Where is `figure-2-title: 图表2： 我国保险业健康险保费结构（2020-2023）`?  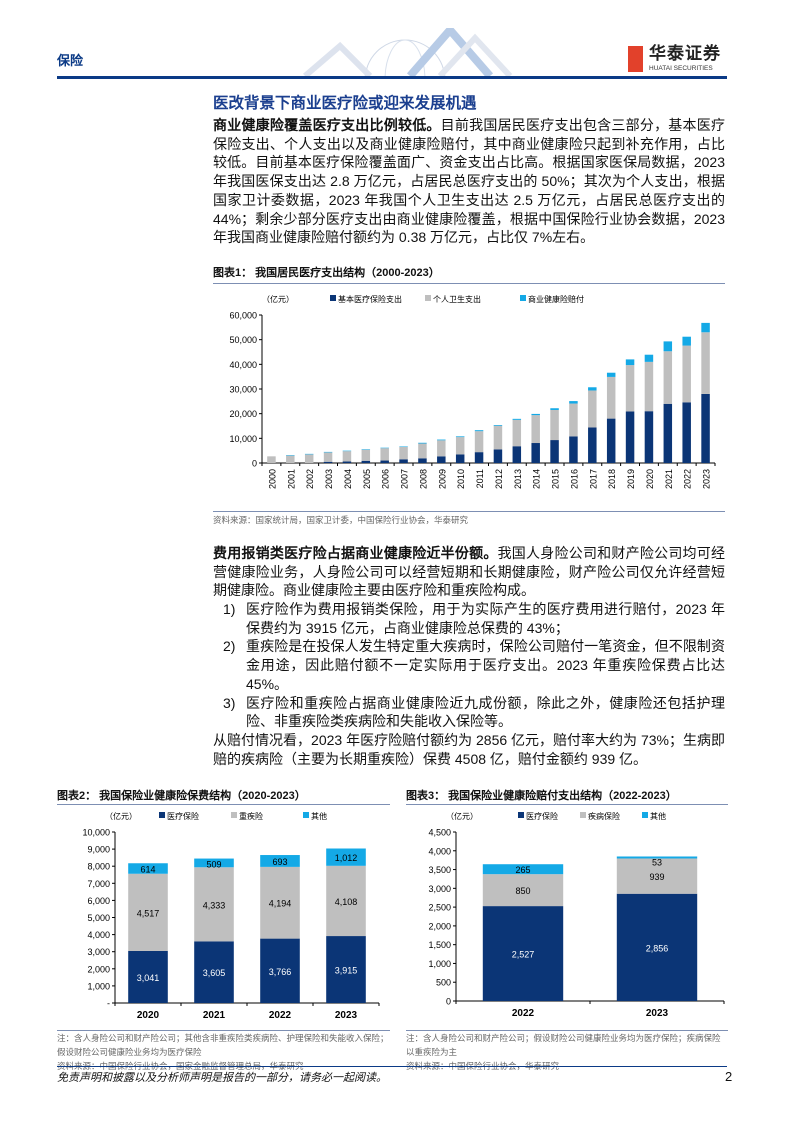 figure-2-title: 图表2： 我国保险业健康险保费结构（2020-2023） is located at coordinates (181, 796).